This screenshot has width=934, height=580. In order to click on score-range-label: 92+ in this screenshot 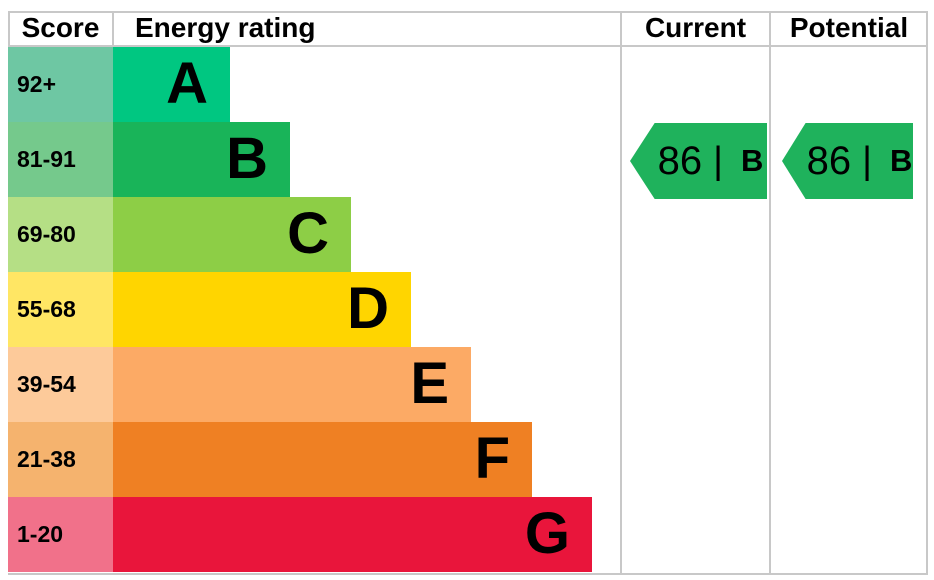, I will do `click(60, 84)`.